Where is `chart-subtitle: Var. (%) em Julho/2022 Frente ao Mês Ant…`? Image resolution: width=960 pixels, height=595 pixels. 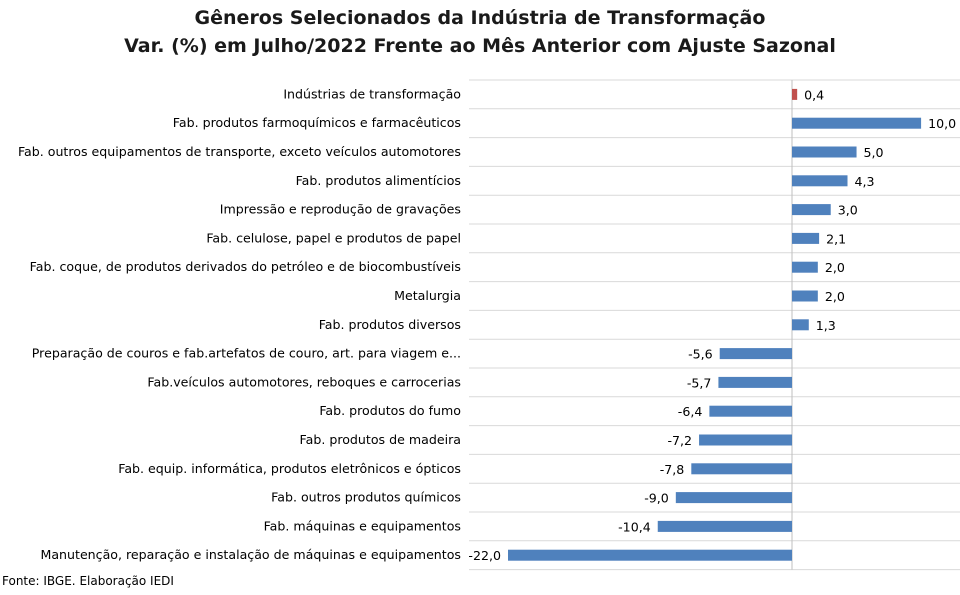 chart-subtitle: Var. (%) em Julho/2022 Frente ao Mês Ant… is located at coordinates (480, 46).